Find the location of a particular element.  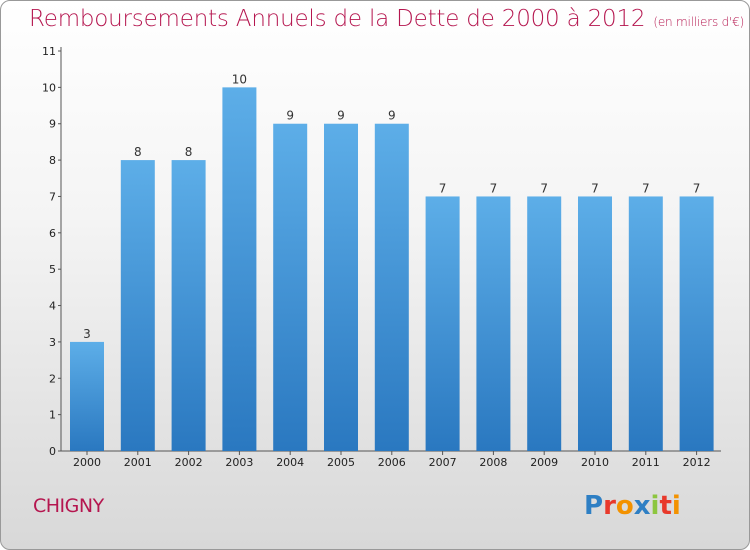

bar-2003 is located at coordinates (239, 269).